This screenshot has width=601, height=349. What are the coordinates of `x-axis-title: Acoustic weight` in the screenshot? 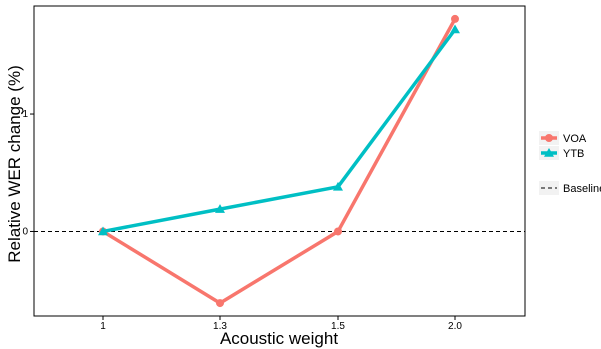 It's located at (279, 338).